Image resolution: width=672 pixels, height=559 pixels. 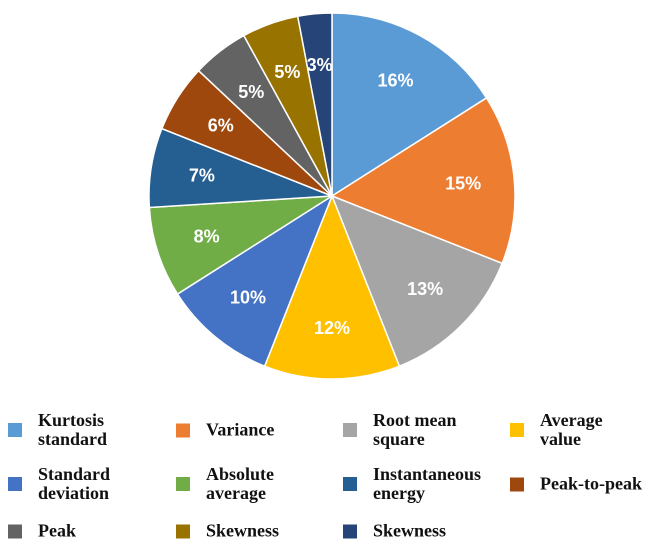 I want to click on slice-label: 13%, so click(x=425, y=289).